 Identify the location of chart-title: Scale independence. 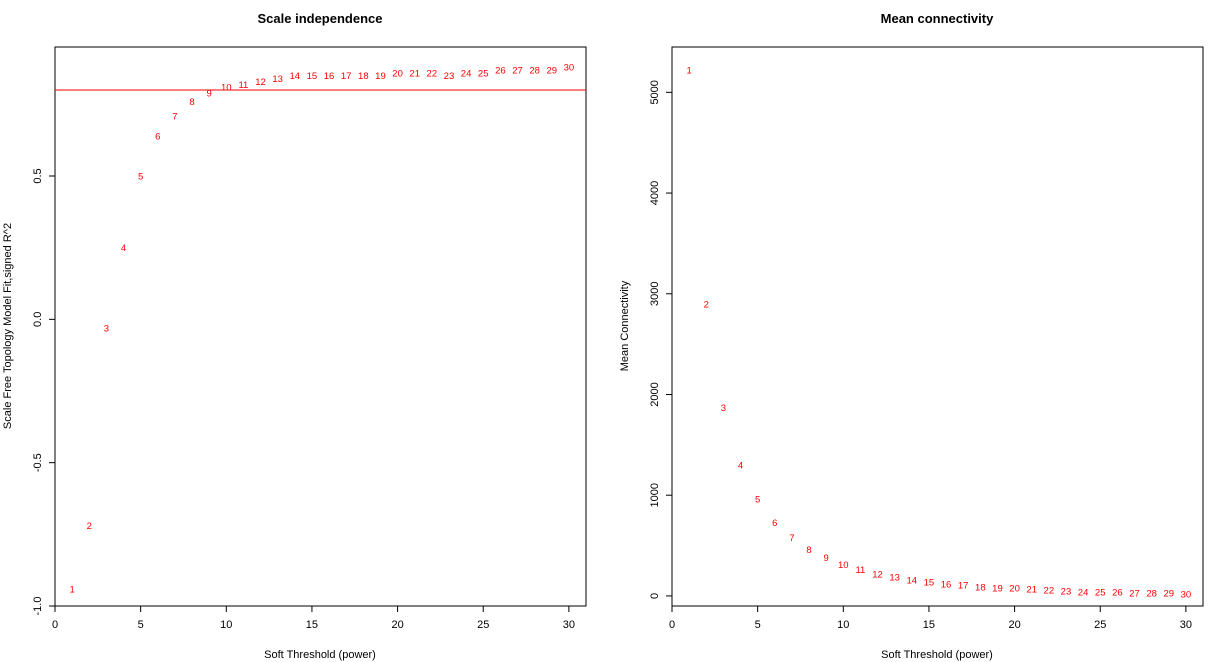
(320, 18).